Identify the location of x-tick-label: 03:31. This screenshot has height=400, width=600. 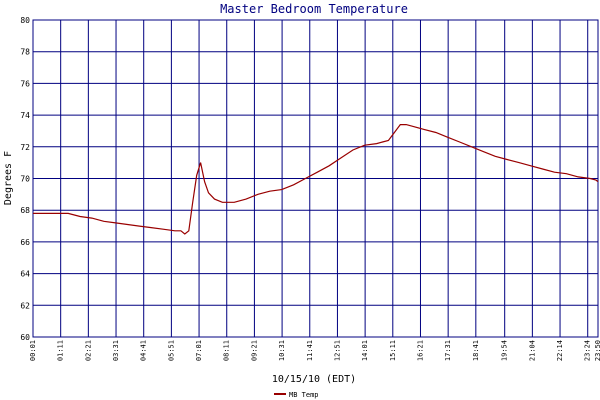
(116, 350).